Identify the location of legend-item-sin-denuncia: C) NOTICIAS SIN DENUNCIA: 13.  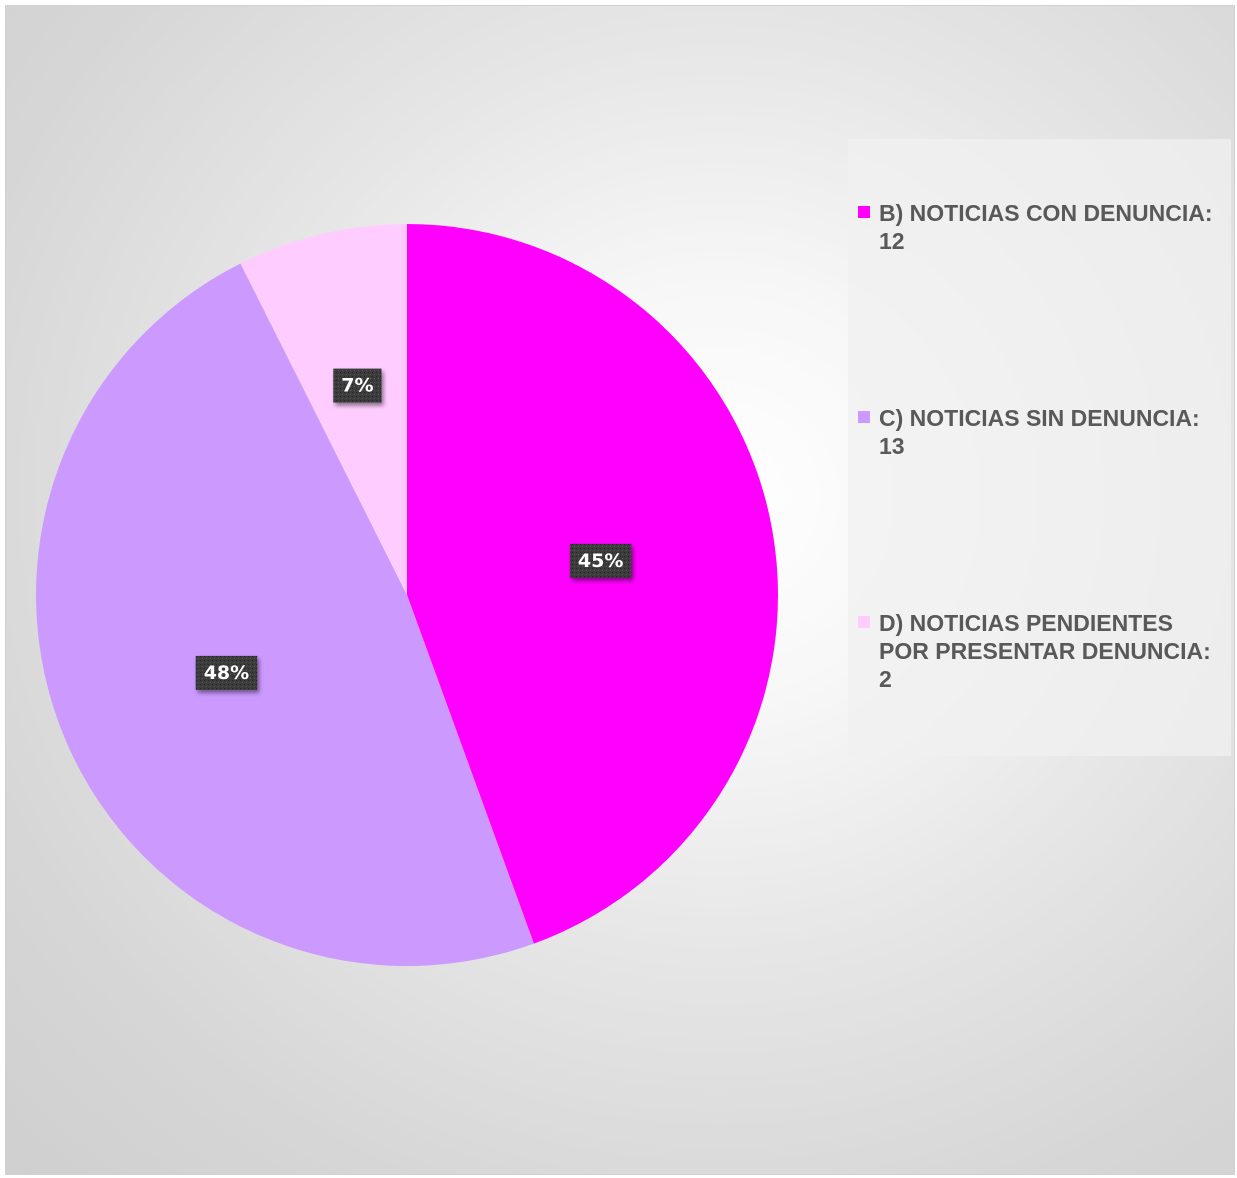
(1040, 432).